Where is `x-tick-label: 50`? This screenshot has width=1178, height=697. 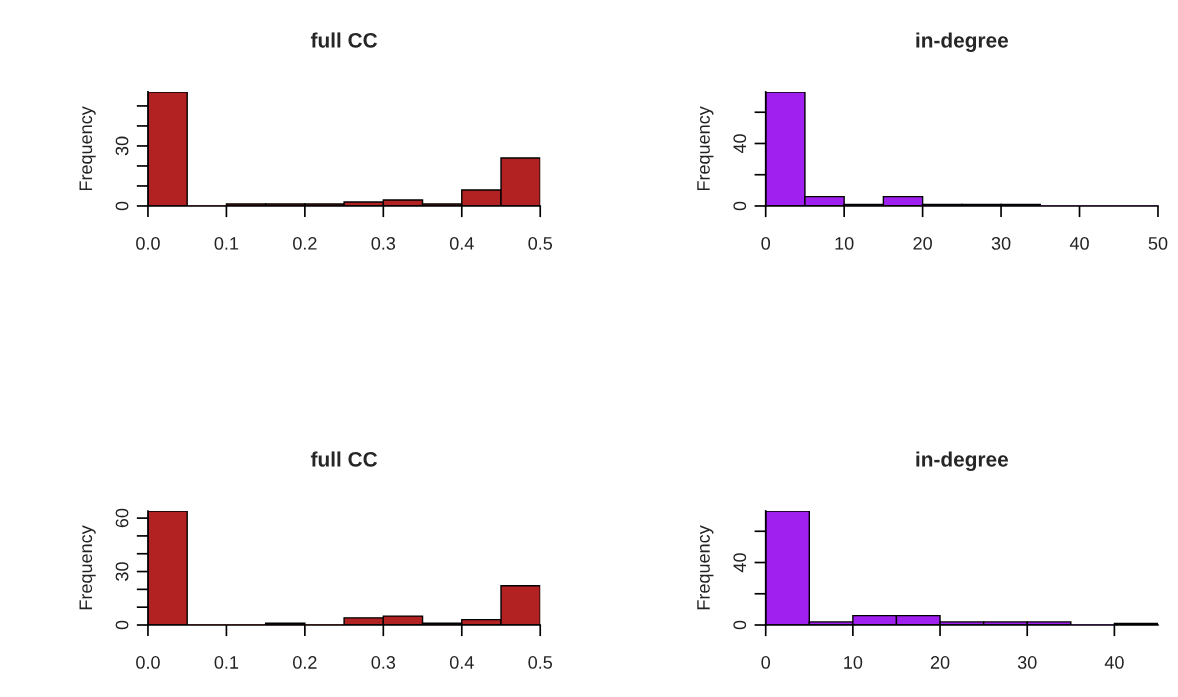
x-tick-label: 50 is located at coordinates (1158, 243).